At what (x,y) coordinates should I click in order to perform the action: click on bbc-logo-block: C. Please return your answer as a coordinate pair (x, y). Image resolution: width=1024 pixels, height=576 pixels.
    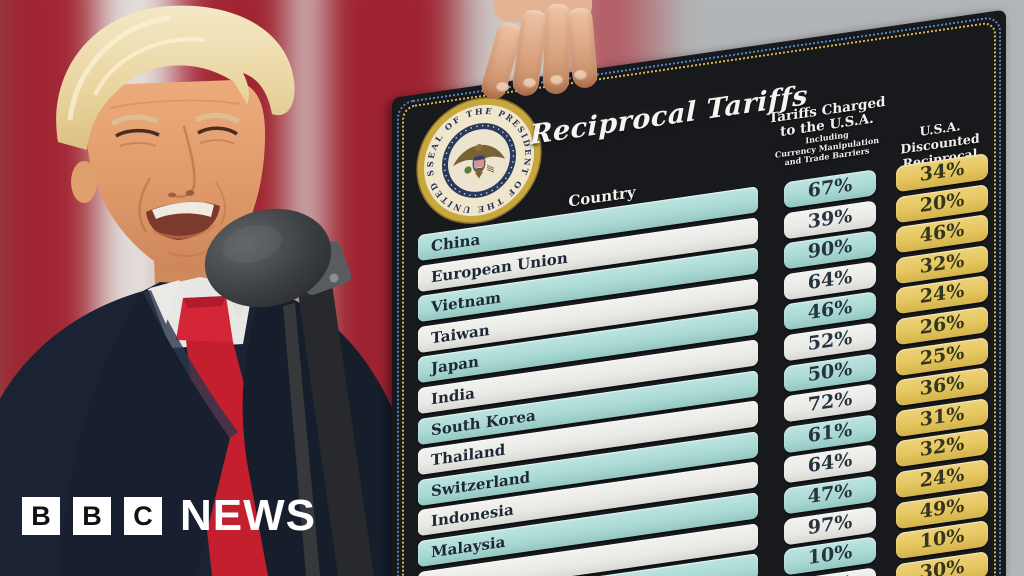
    Looking at the image, I should click on (143, 516).